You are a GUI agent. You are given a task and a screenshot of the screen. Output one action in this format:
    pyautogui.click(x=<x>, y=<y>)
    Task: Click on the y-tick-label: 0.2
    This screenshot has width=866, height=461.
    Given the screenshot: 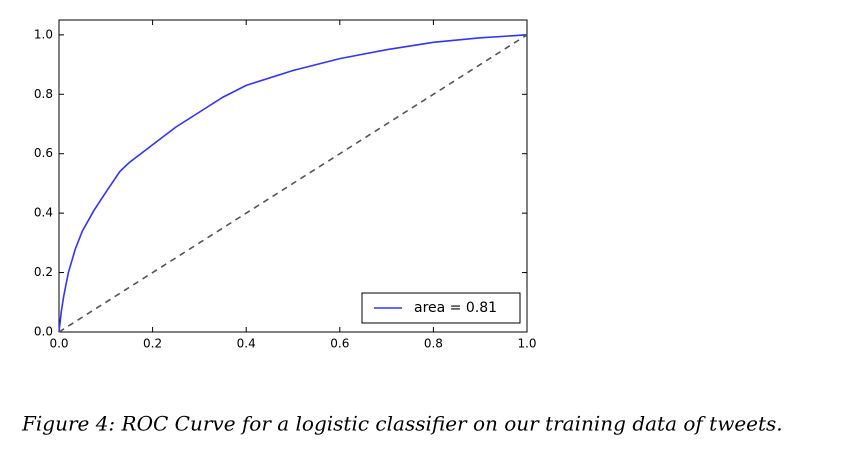 What is the action you would take?
    pyautogui.click(x=43, y=272)
    